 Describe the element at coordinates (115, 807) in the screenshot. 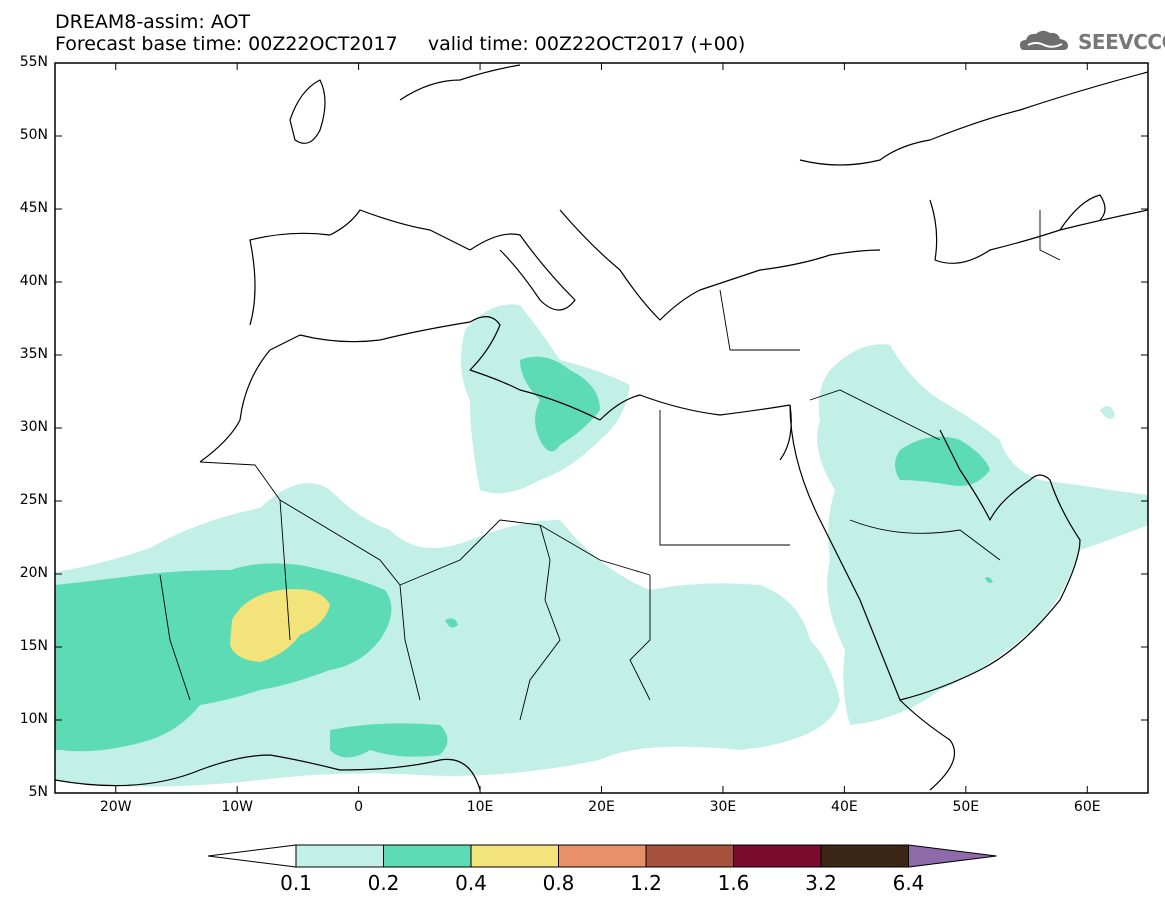

I see `lon-tick-label: 20W` at that location.